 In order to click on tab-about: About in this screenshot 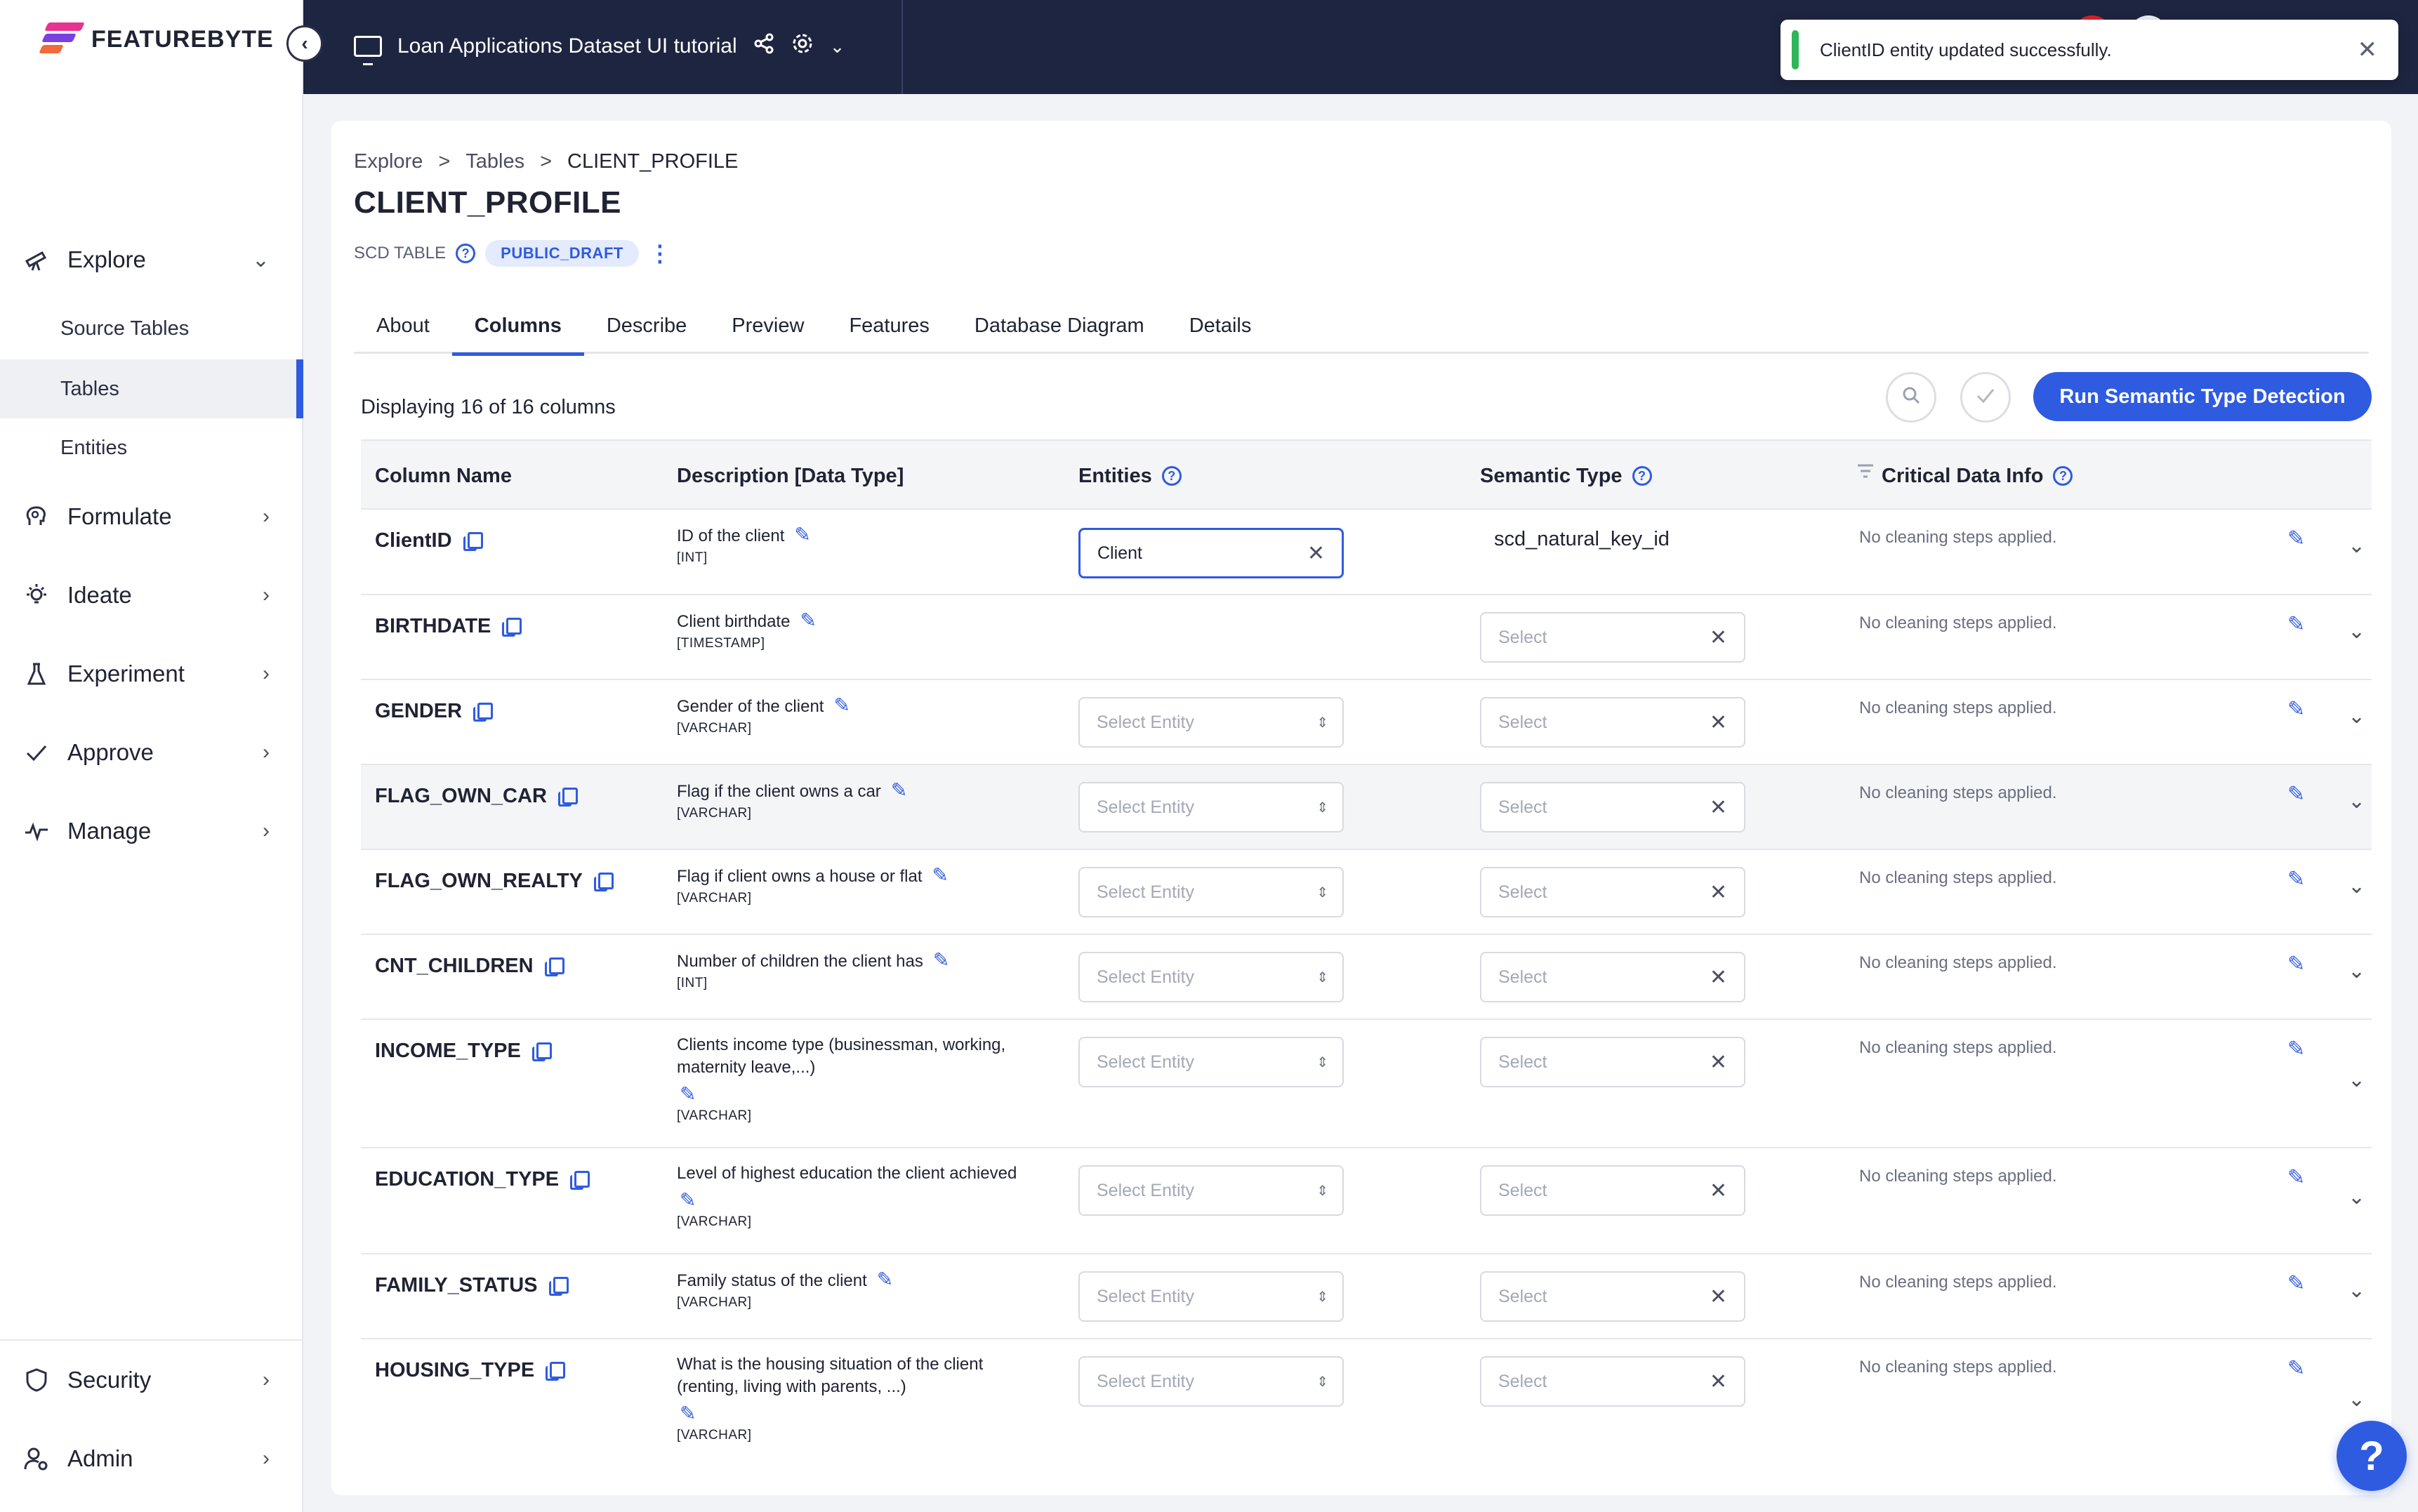, I will do `click(403, 325)`.